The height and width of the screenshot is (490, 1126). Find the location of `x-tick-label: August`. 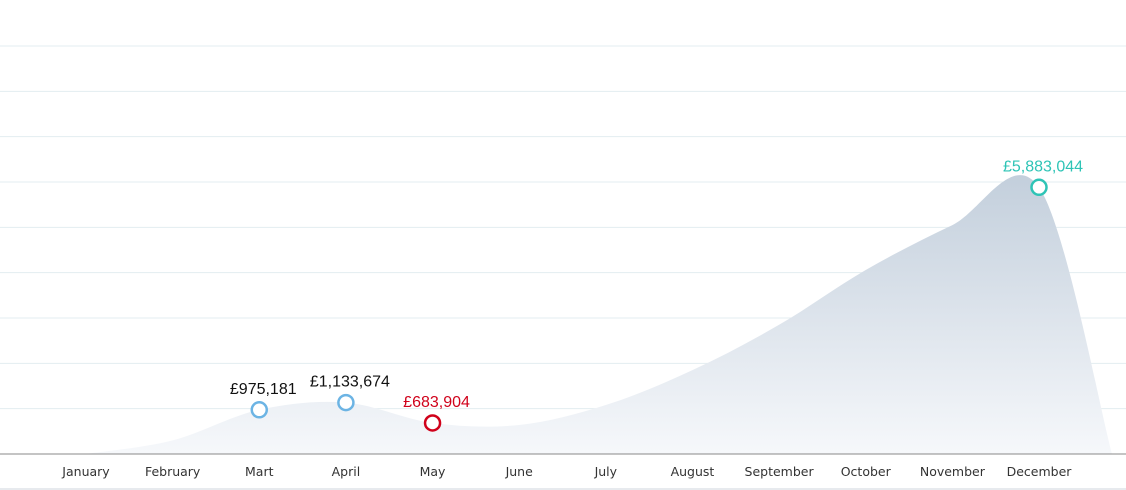

x-tick-label: August is located at coordinates (693, 471).